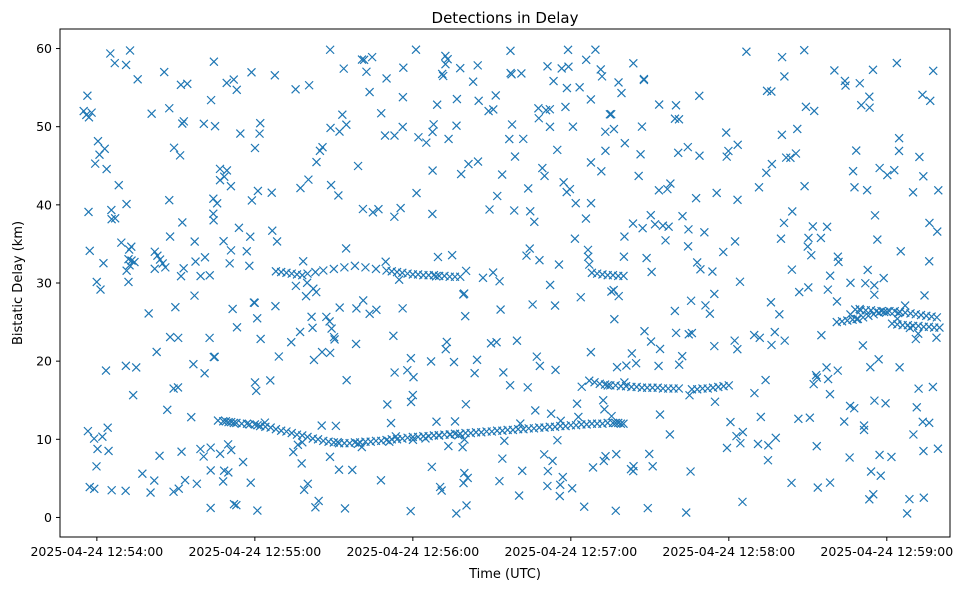 Image resolution: width=979 pixels, height=590 pixels. What do you see at coordinates (44, 439) in the screenshot?
I see `y-tick-label: 10` at bounding box center [44, 439].